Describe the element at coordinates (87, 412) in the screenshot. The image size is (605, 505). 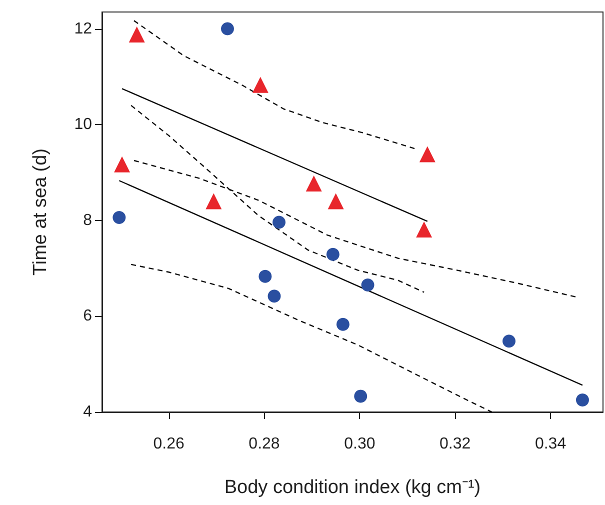
I see `y-tick-label: 4` at that location.